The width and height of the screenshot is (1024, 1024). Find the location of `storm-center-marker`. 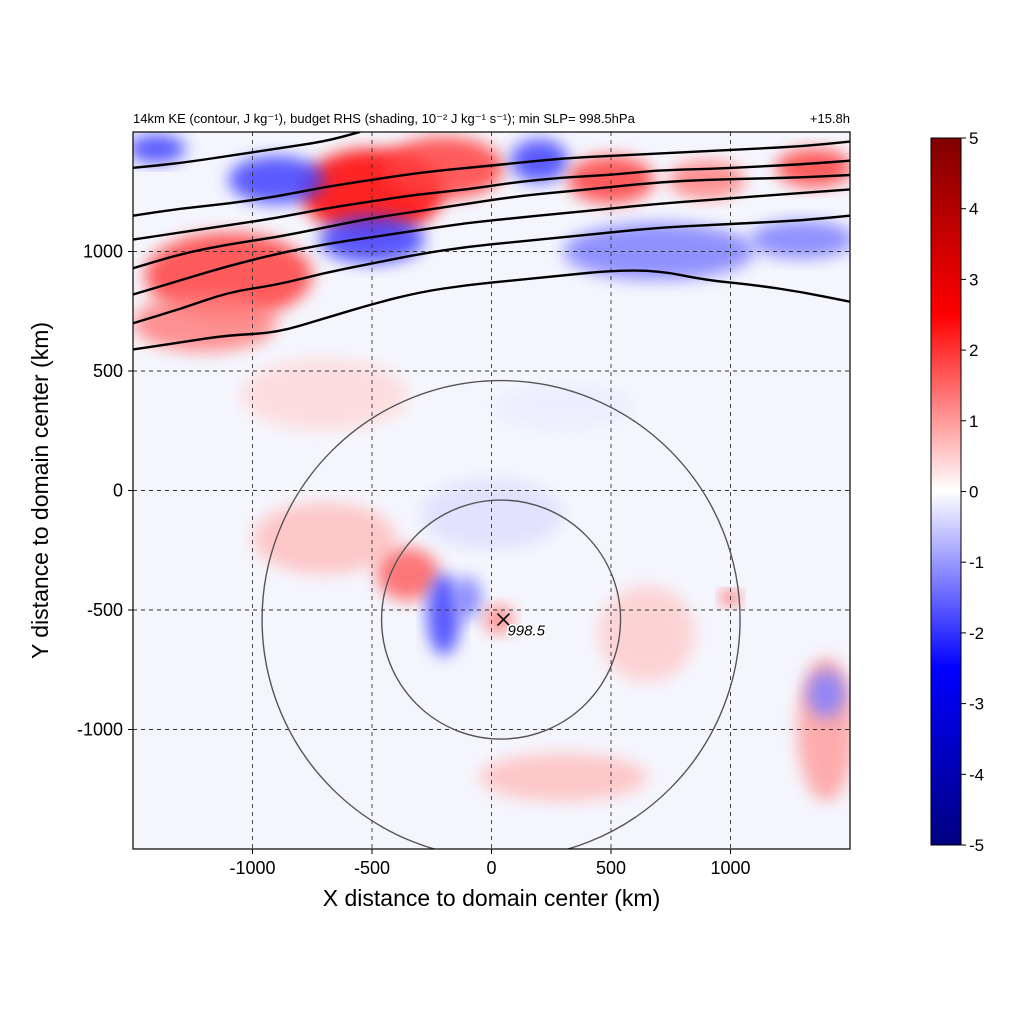

storm-center-marker is located at coordinates (503, 620).